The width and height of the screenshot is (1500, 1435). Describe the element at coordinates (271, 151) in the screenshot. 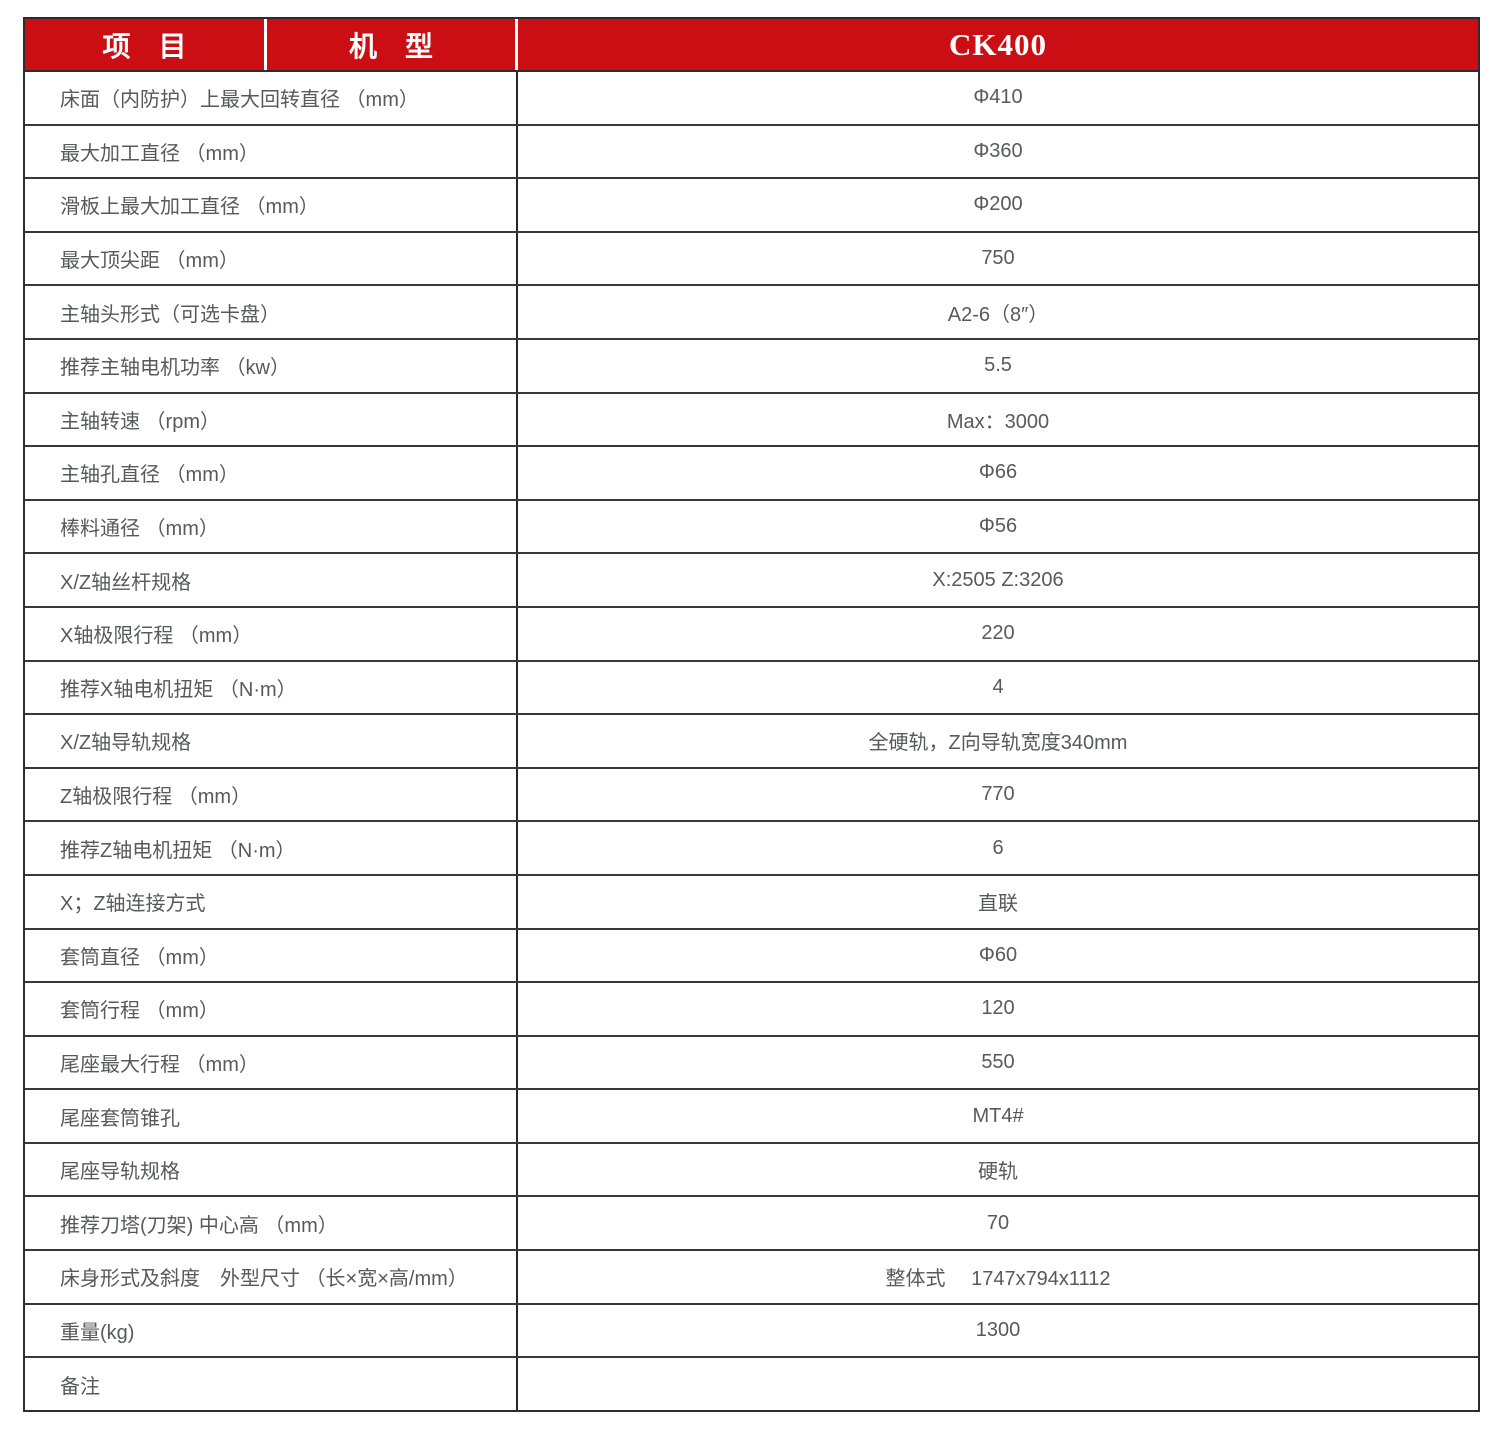

I see `spec-label: 最大加工直径 （mm）` at that location.